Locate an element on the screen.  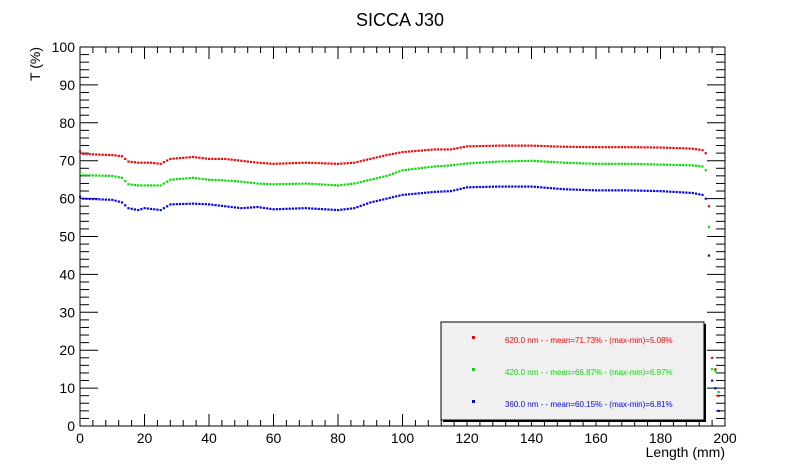
x-axis-label: Length (mm) is located at coordinates (685, 452).